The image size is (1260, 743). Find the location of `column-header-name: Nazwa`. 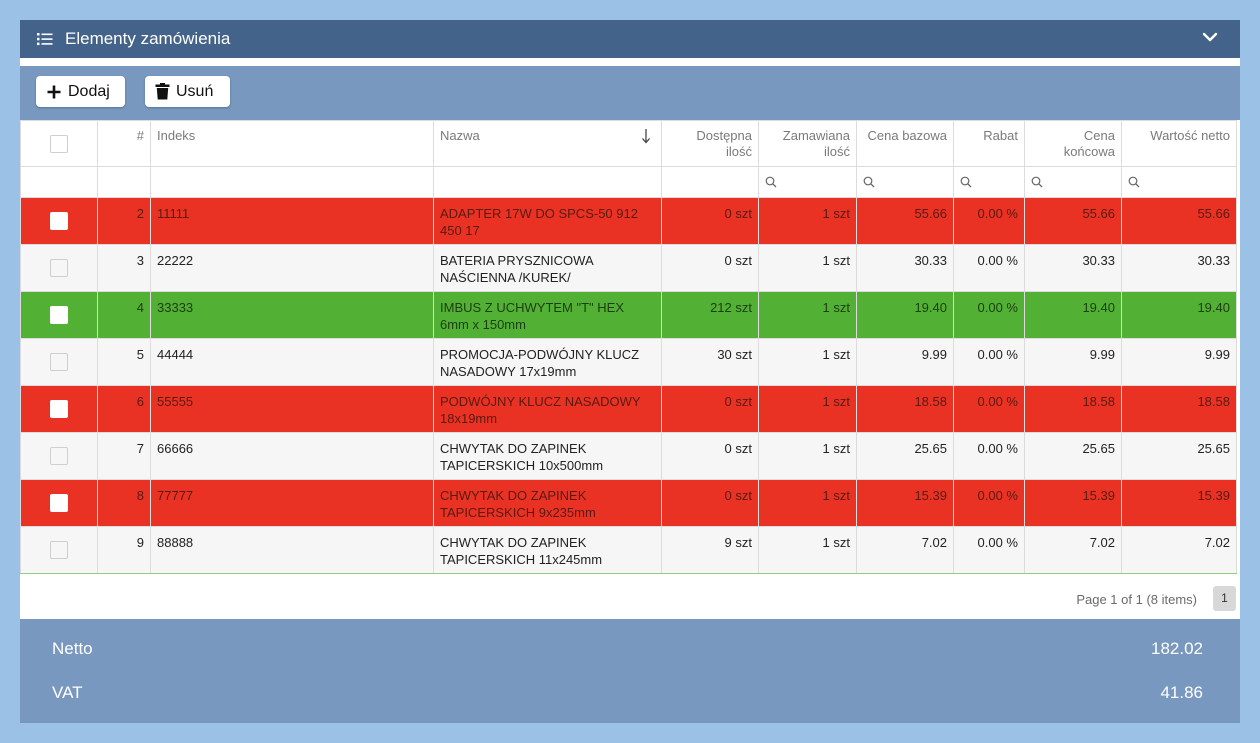

column-header-name: Nazwa is located at coordinates (547, 143).